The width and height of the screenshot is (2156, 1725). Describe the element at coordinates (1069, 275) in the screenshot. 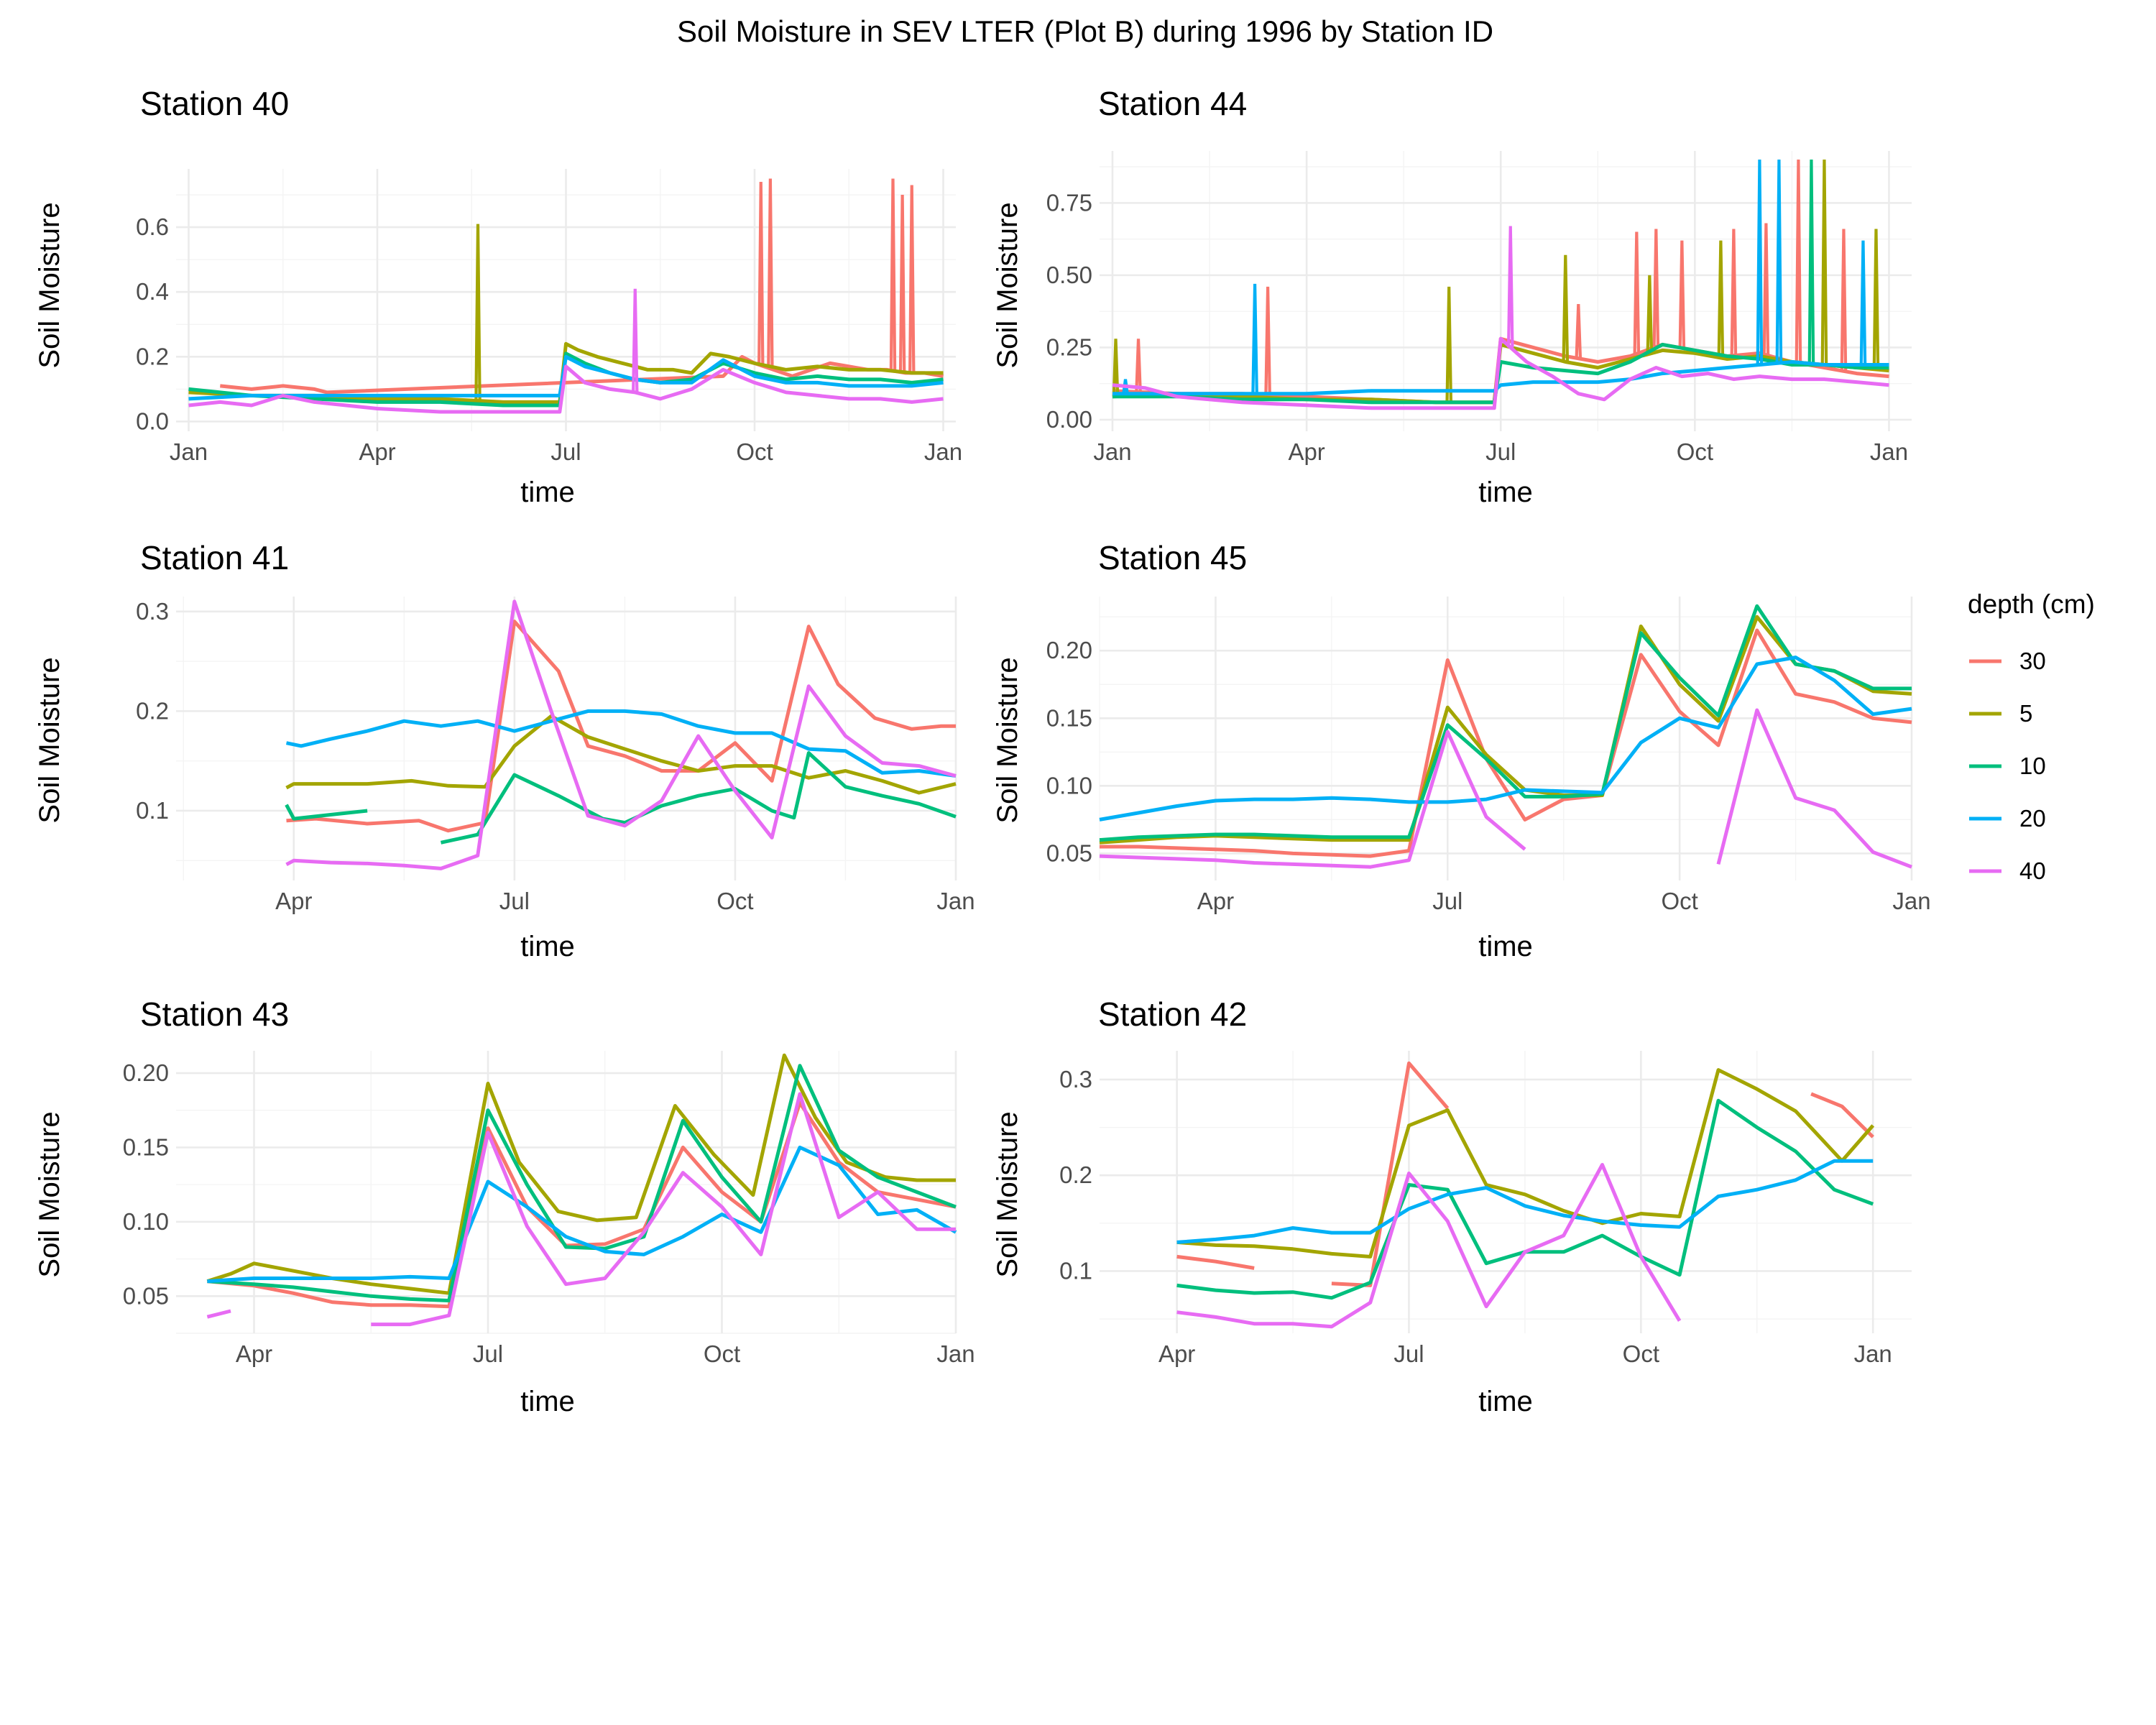

I see `y-tick-label: 0.50` at that location.